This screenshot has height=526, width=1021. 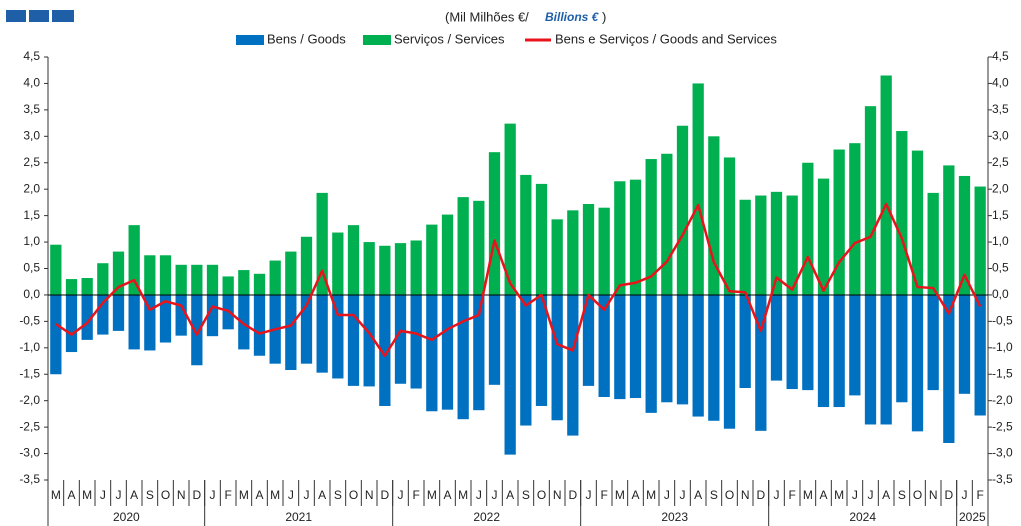 I want to click on legend-label: Bens e Serviços / Goods and Services, so click(x=666, y=38).